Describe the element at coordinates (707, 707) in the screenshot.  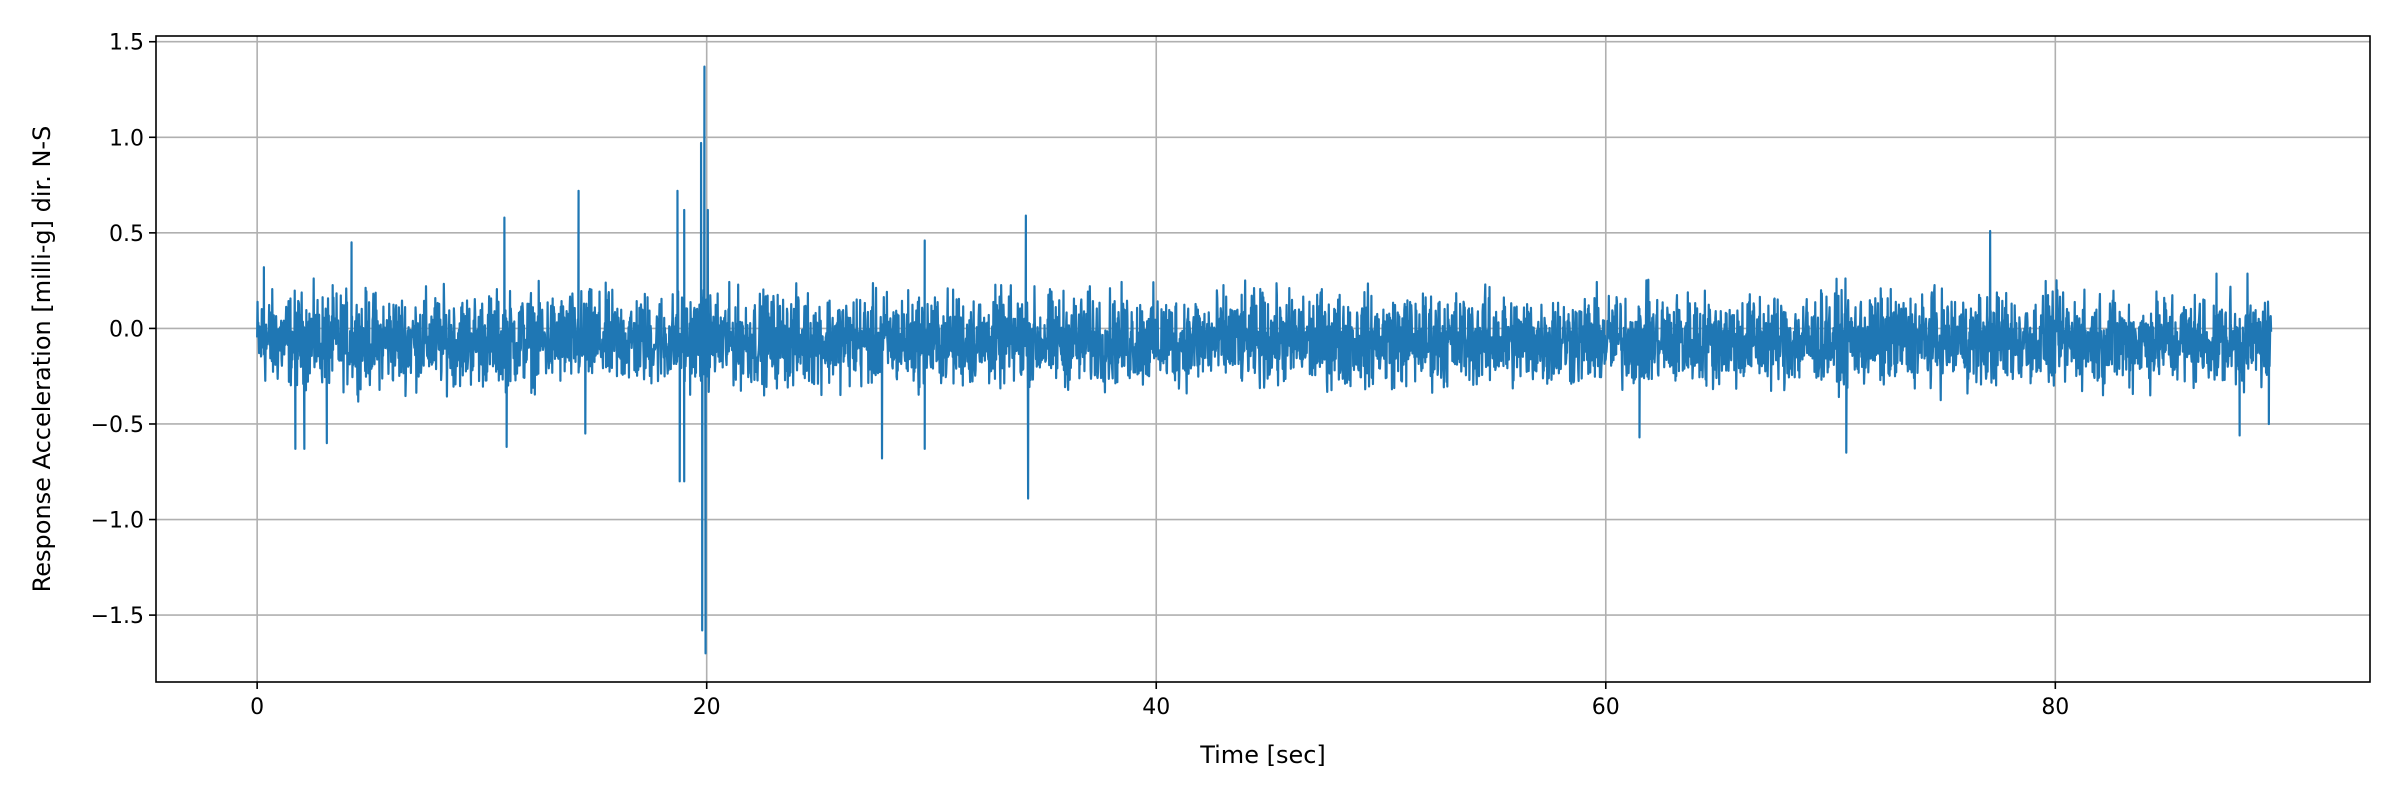
I see `x-tick-label: 20` at that location.